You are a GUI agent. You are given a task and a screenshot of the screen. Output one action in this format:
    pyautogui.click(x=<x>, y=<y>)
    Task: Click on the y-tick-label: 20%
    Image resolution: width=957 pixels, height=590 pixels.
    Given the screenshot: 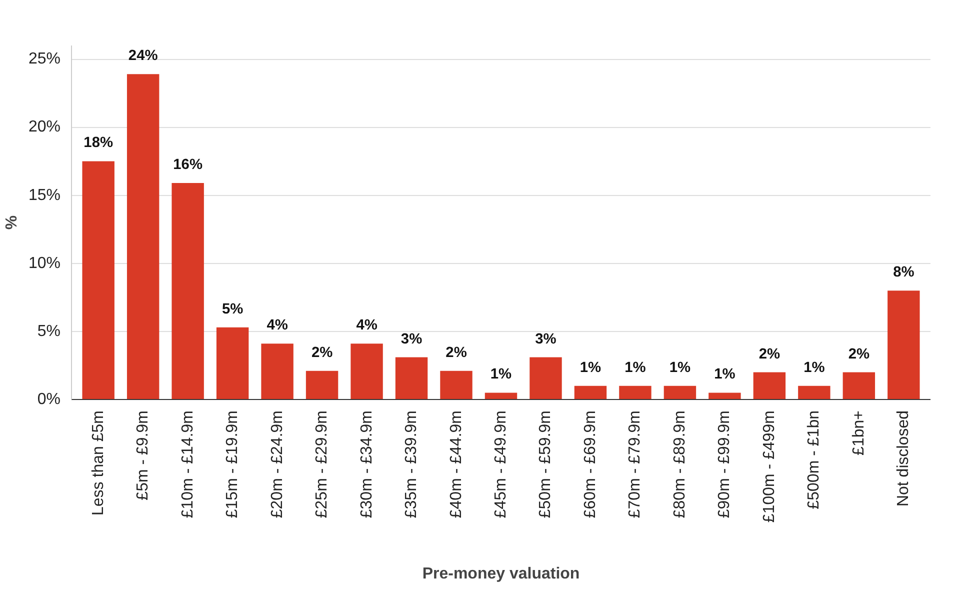 What is the action you would take?
    pyautogui.click(x=44, y=127)
    